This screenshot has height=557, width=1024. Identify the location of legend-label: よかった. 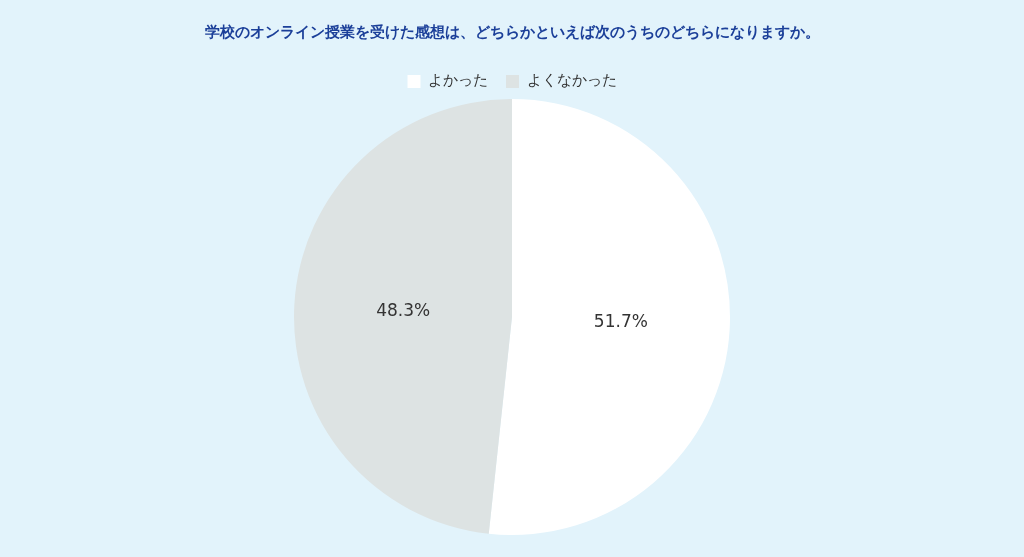
(458, 80).